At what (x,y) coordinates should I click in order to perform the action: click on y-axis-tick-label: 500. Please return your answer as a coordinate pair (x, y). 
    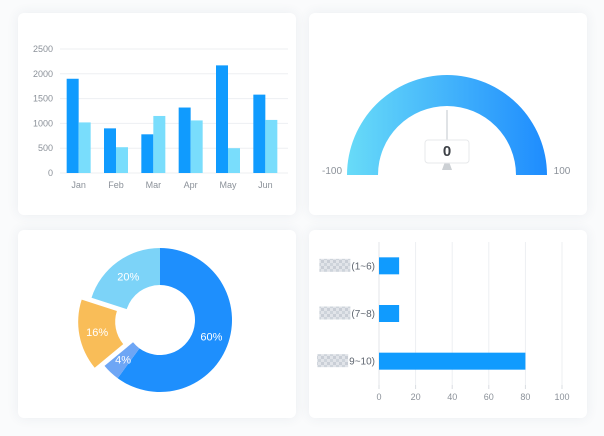
    Looking at the image, I should click on (45, 148).